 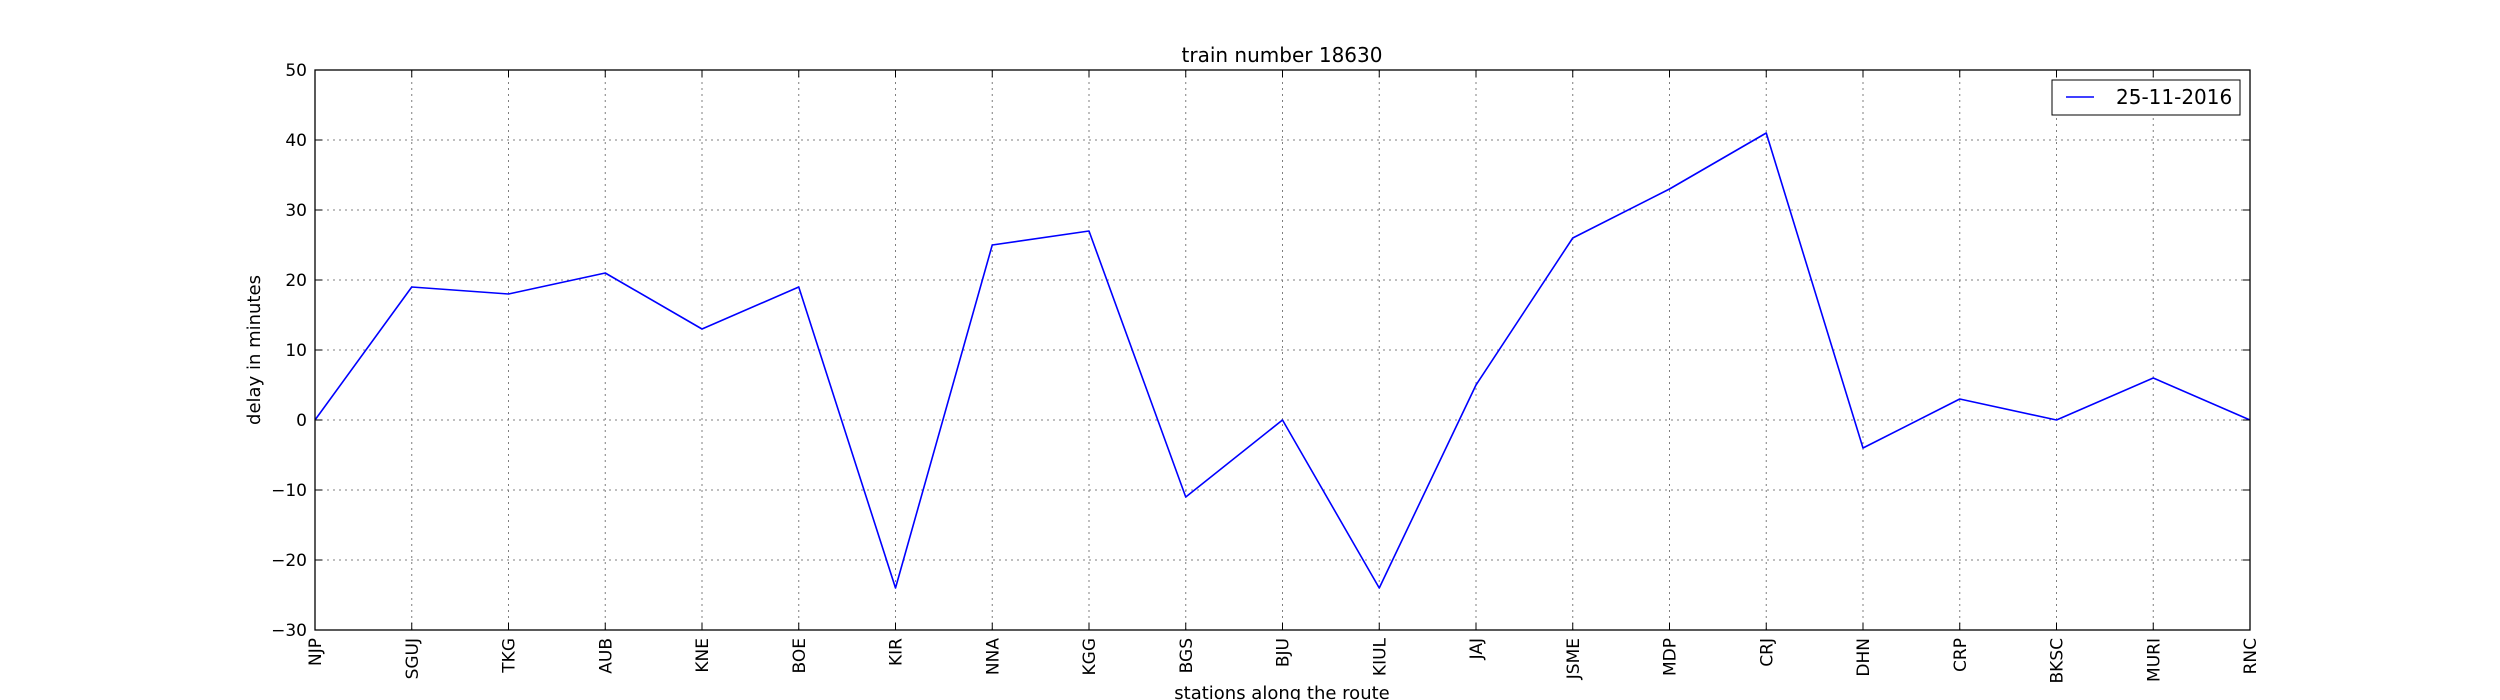 I want to click on x-tick-label: MDP, so click(x=1671, y=657).